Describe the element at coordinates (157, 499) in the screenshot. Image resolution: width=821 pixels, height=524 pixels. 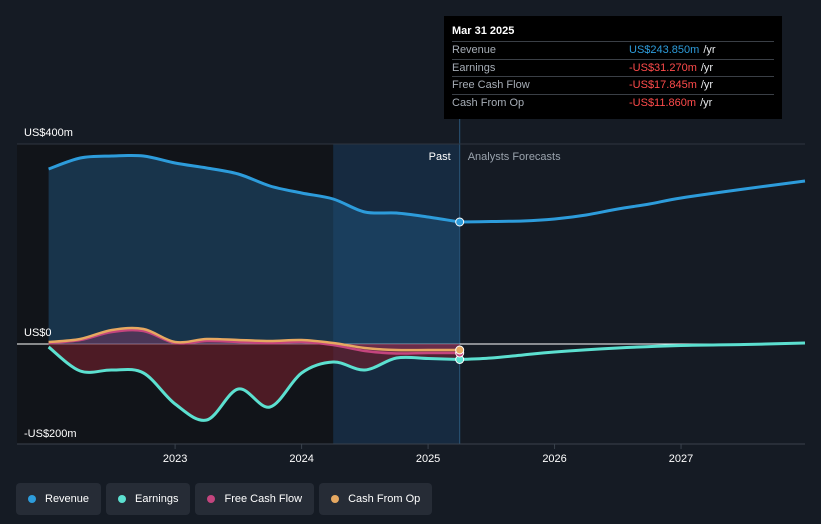
I see `legend-label: Earnings` at that location.